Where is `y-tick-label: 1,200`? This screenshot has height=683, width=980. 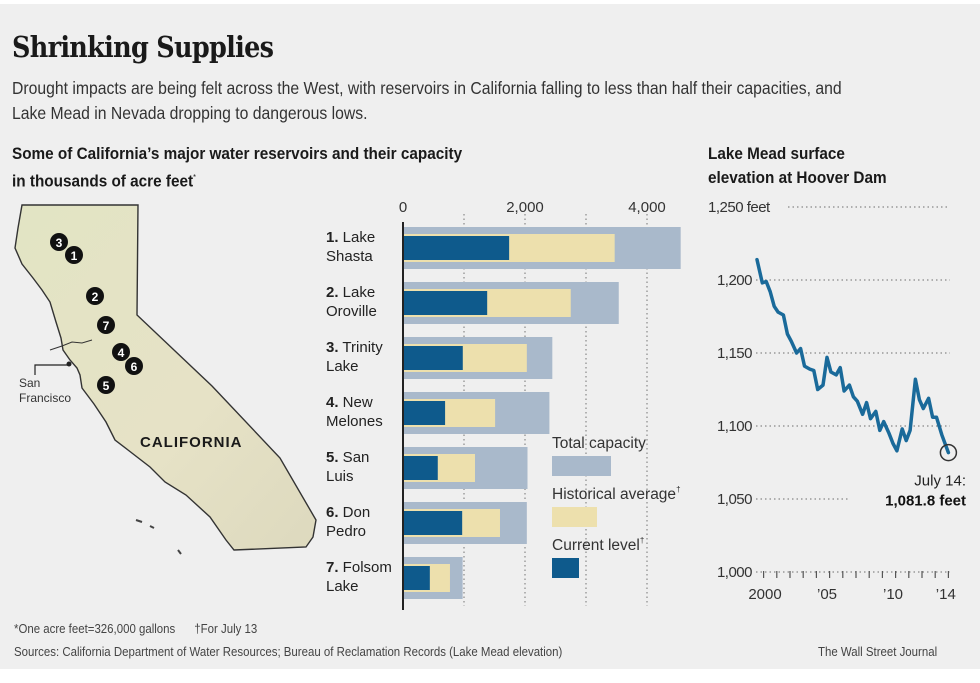
y-tick-label: 1,200 is located at coordinates (734, 280).